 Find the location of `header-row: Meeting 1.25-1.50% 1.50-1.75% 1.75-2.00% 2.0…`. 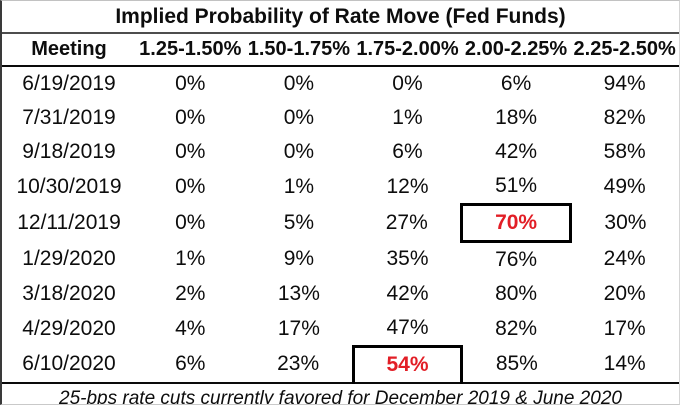

header-row: Meeting 1.25-1.50% 1.50-1.75% 1.75-2.00% 2.0… is located at coordinates (340, 50).